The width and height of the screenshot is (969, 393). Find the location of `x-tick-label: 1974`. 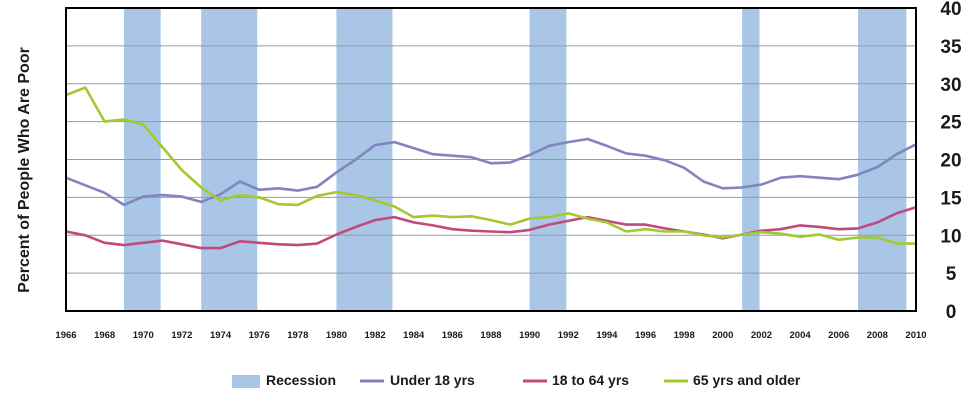

x-tick-label: 1974 is located at coordinates (221, 335).